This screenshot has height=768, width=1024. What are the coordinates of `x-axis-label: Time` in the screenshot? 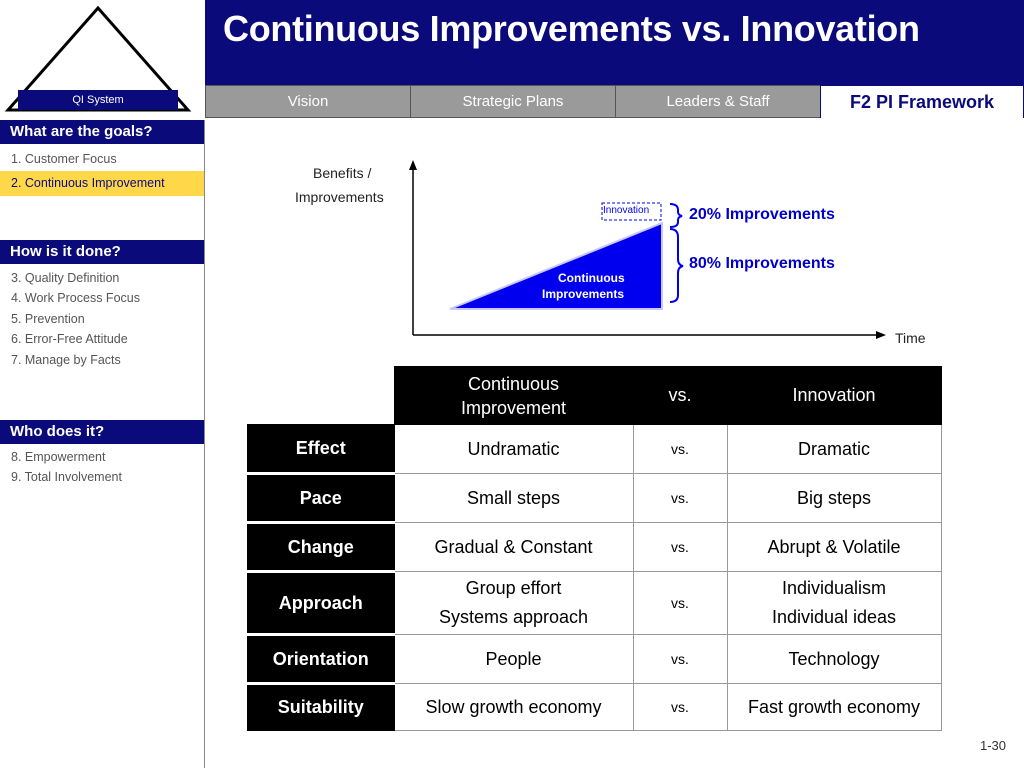 It's located at (910, 338).